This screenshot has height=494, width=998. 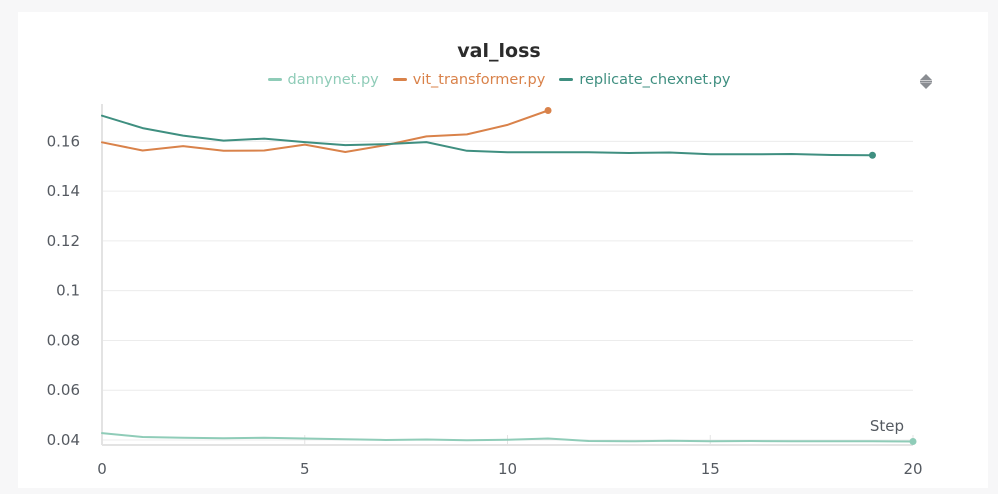 I want to click on sort-handle-icon, so click(x=926, y=82).